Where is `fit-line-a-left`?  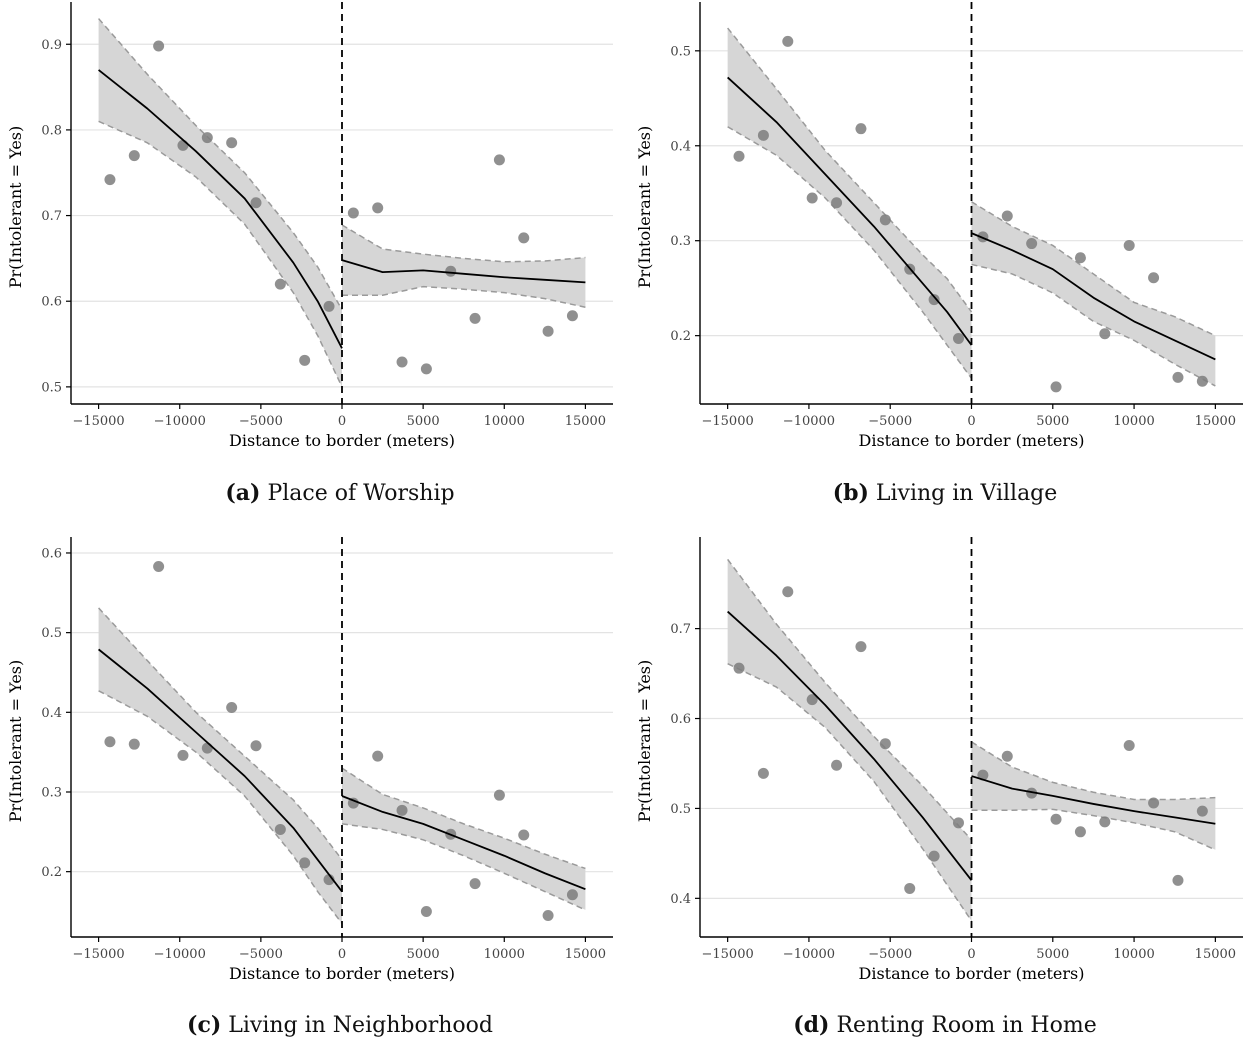
fit-line-a-left is located at coordinates (220, 209).